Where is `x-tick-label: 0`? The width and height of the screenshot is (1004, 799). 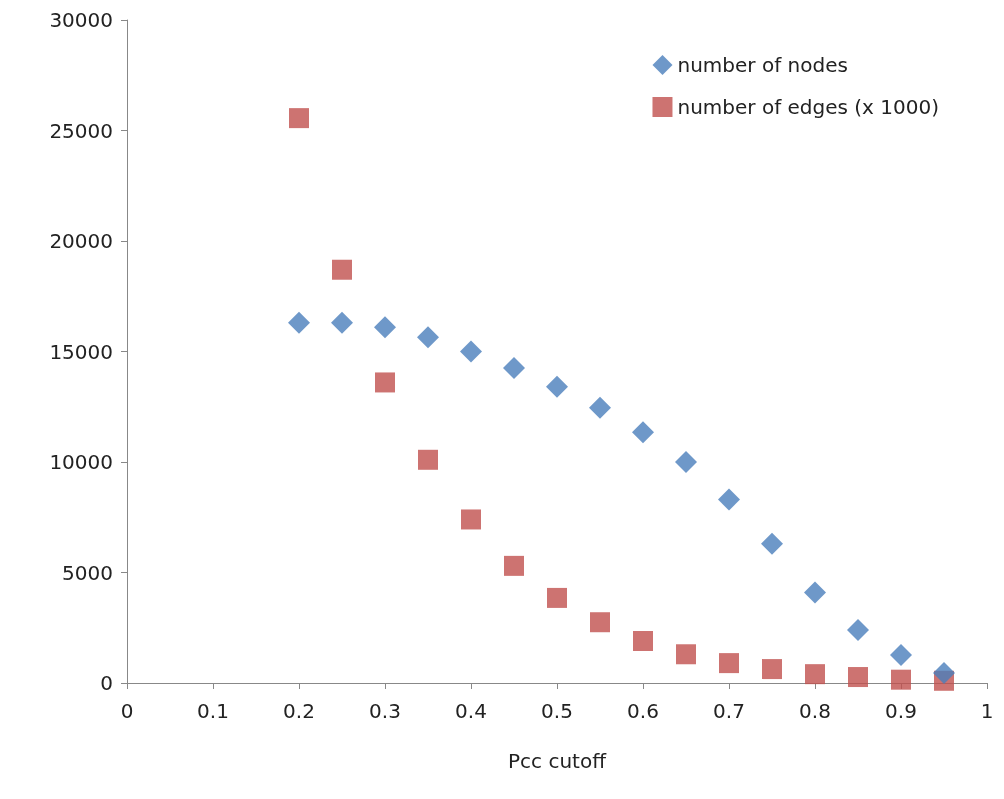
x-tick-label: 0 is located at coordinates (127, 711).